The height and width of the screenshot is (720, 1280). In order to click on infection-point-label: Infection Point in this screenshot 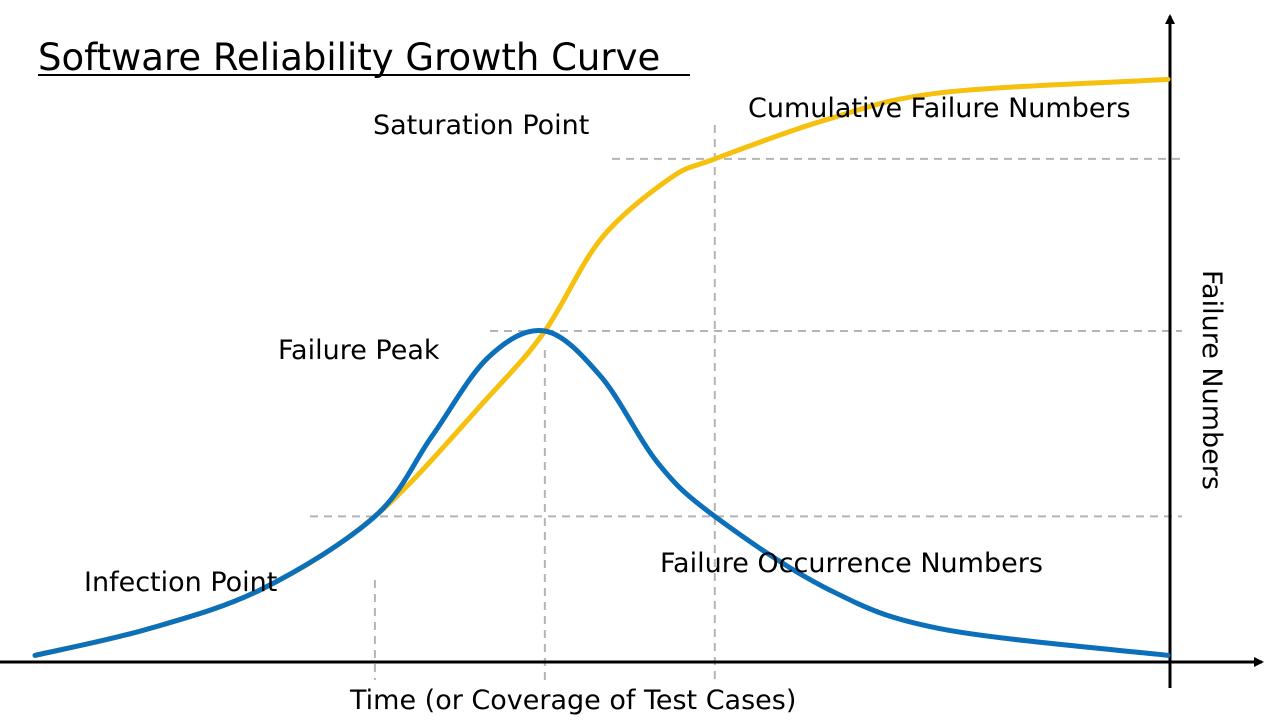, I will do `click(180, 582)`.